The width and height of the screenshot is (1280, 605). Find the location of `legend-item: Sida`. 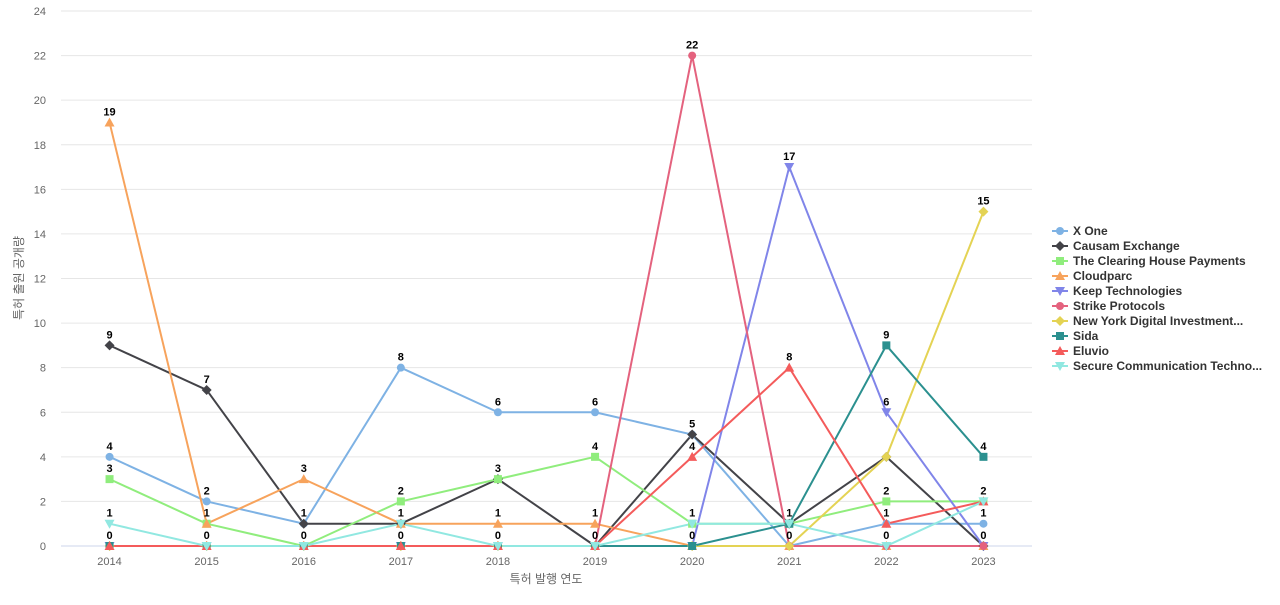

legend-item: Sida is located at coordinates (1075, 336).